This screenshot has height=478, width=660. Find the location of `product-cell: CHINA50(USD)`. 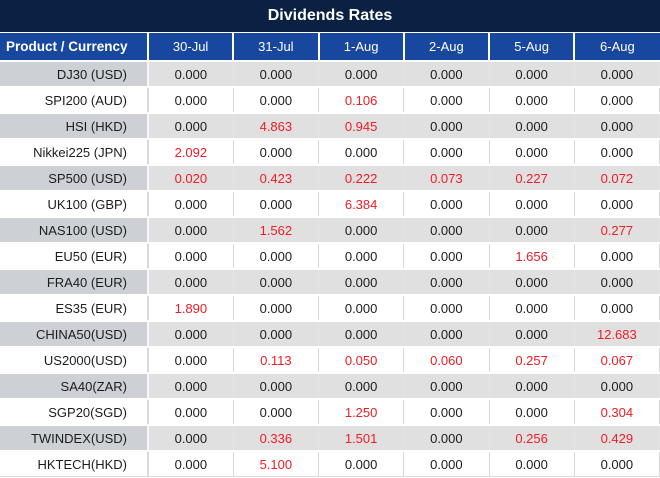

product-cell: CHINA50(USD) is located at coordinates (74, 334).